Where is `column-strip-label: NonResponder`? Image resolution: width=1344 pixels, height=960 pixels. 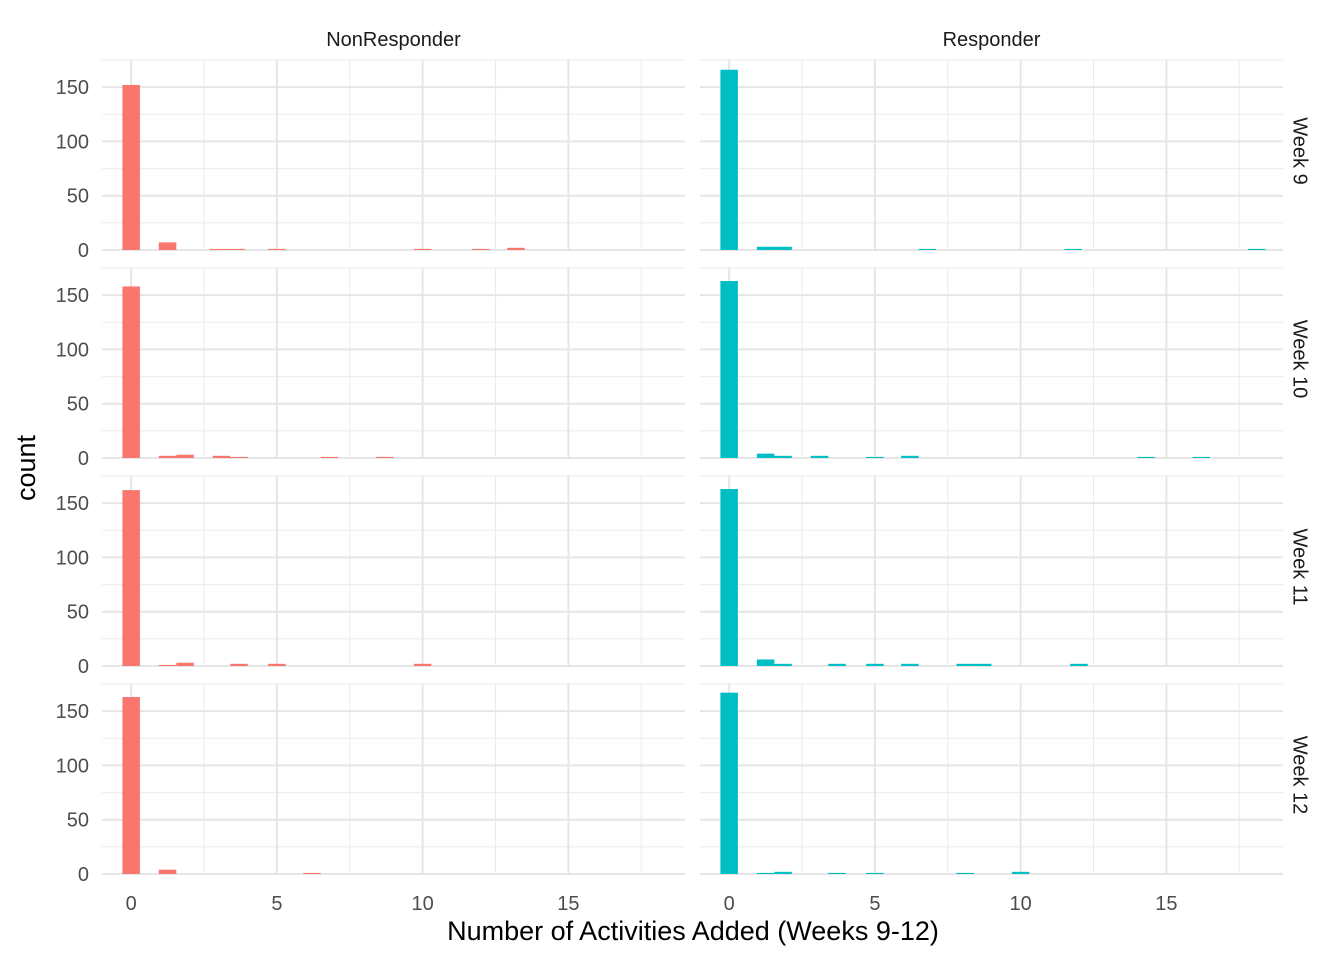
column-strip-label: NonResponder is located at coordinates (393, 40).